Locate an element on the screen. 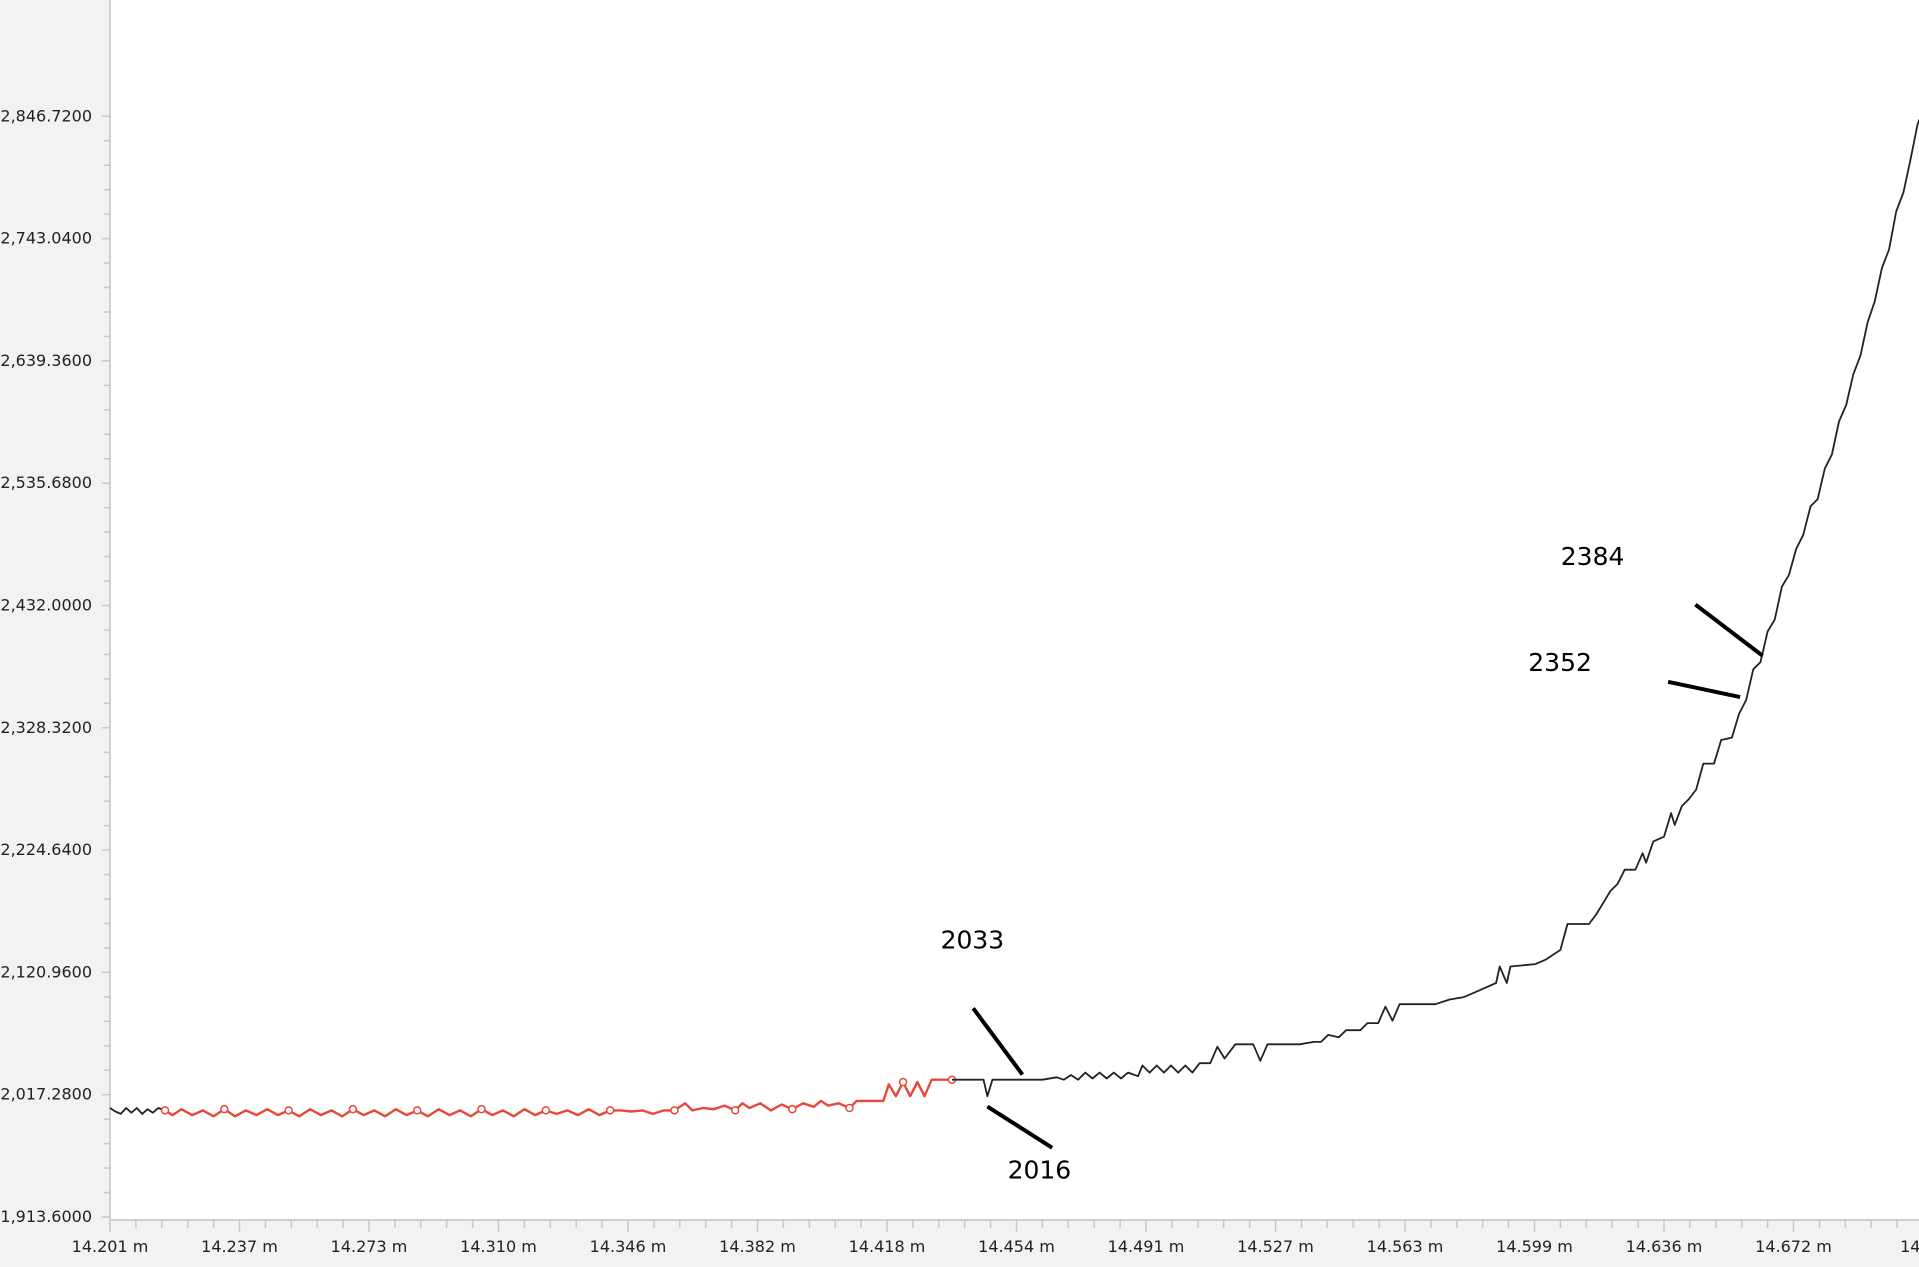  x-tick-label: 14.527 m is located at coordinates (1275, 1246).